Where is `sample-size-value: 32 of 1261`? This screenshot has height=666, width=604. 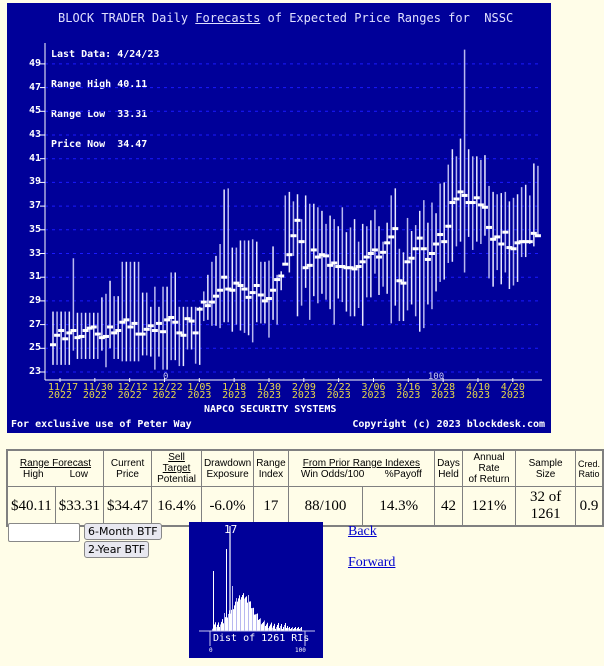
sample-size-value: 32 of 1261 is located at coordinates (545, 506).